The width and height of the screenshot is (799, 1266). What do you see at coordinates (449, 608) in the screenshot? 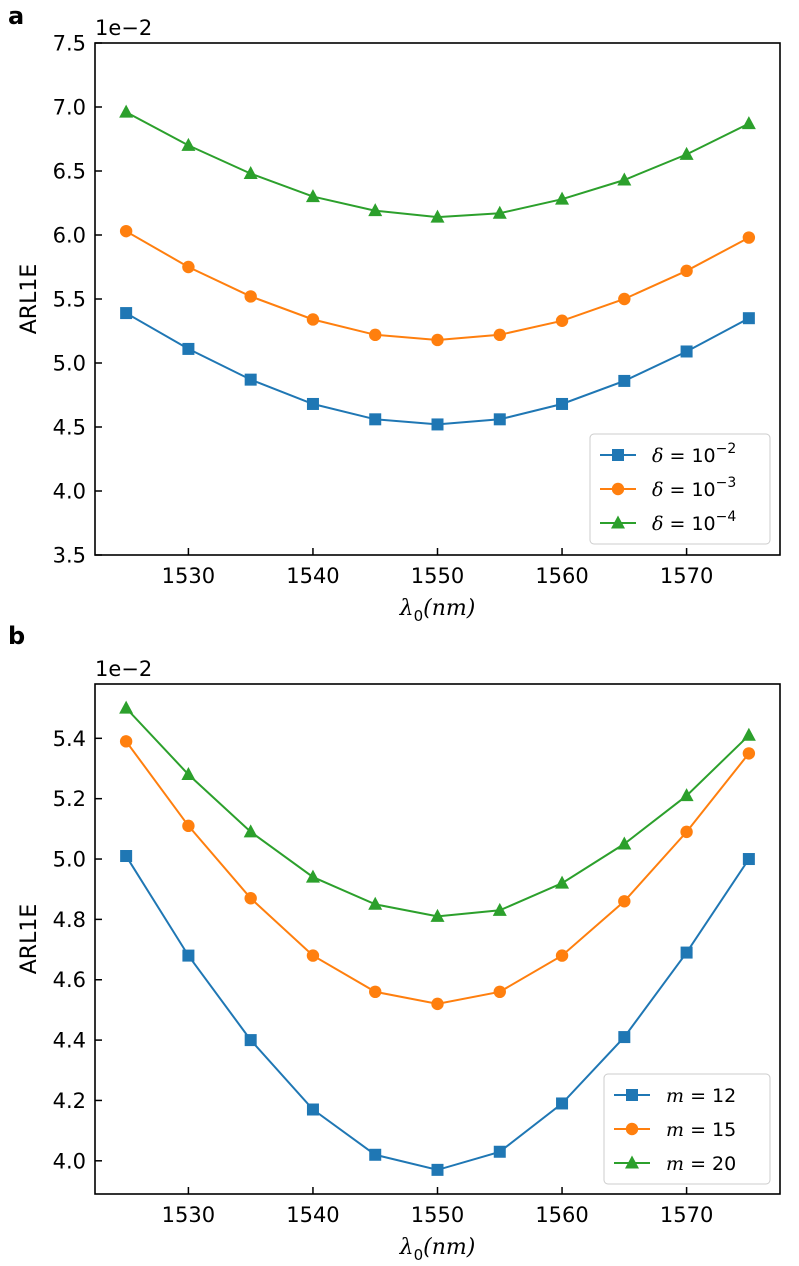
I see `x-axis-label-unit: (nm)` at bounding box center [449, 608].